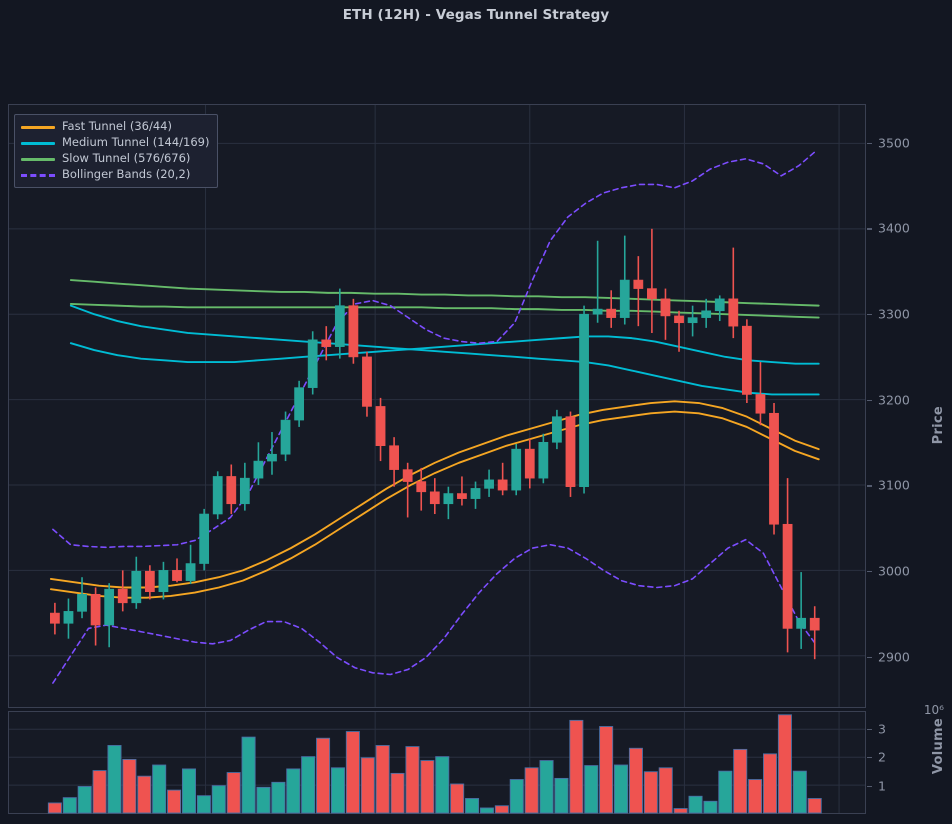 The width and height of the screenshot is (952, 824). I want to click on volume-chart-panel, so click(437, 762).